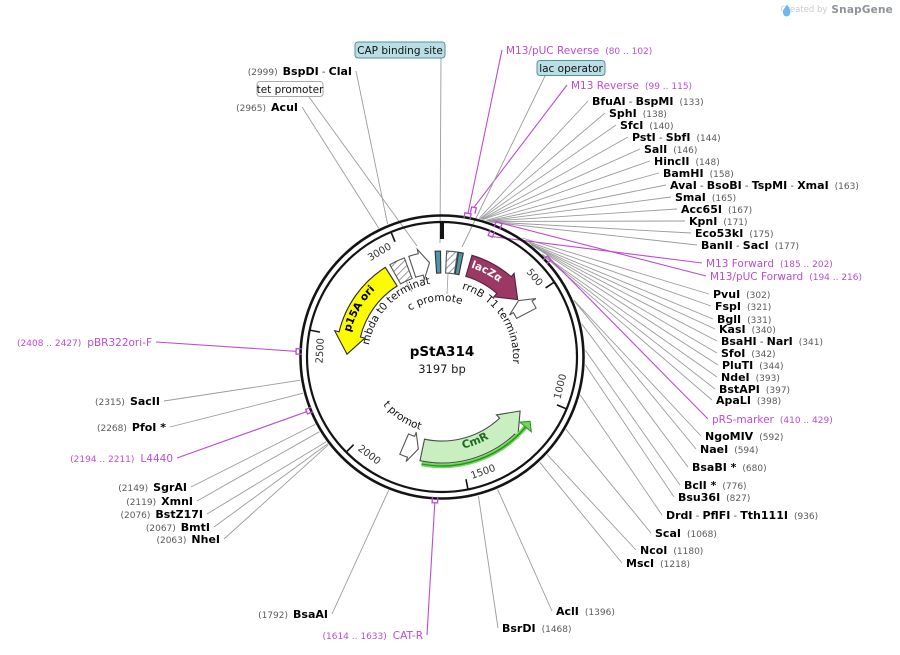 Image resolution: width=900 pixels, height=655 pixels. What do you see at coordinates (735, 223) in the screenshot?
I see `enzyme-label-part: (171)` at bounding box center [735, 223].